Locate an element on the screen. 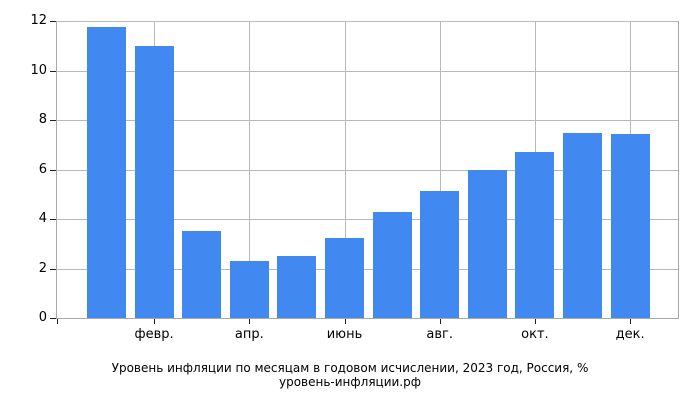  x-tick-дек. is located at coordinates (631, 321).